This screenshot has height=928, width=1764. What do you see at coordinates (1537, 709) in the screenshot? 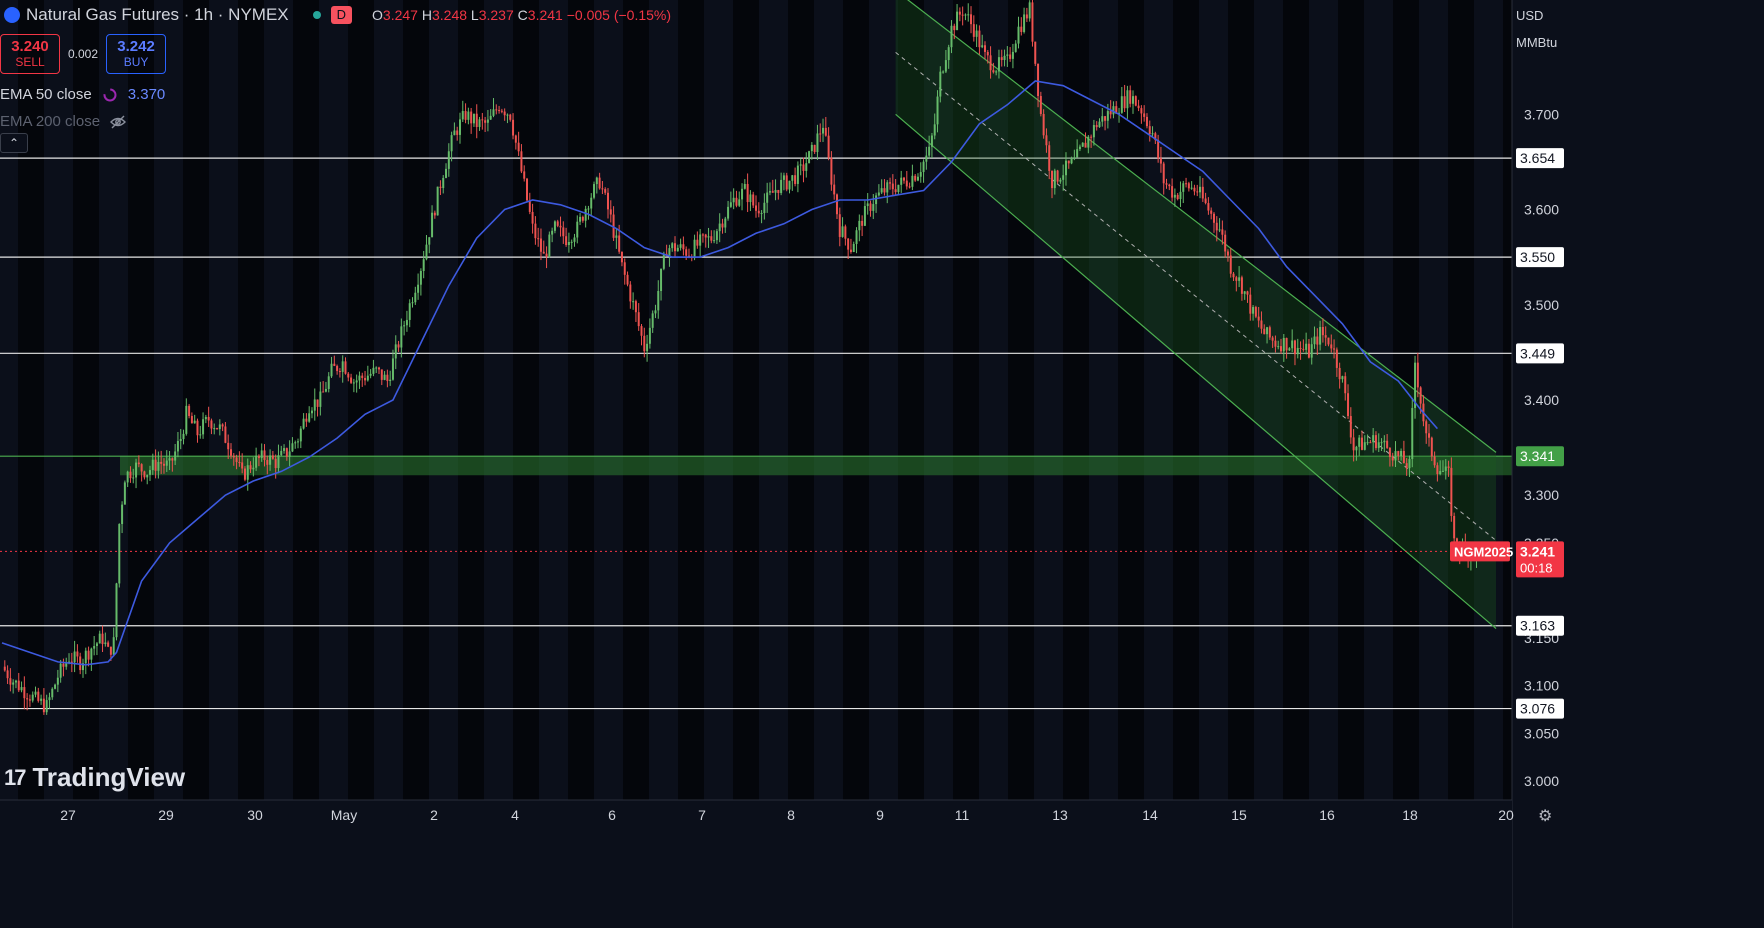
I see `level-price-tag: 3.076` at bounding box center [1537, 709].